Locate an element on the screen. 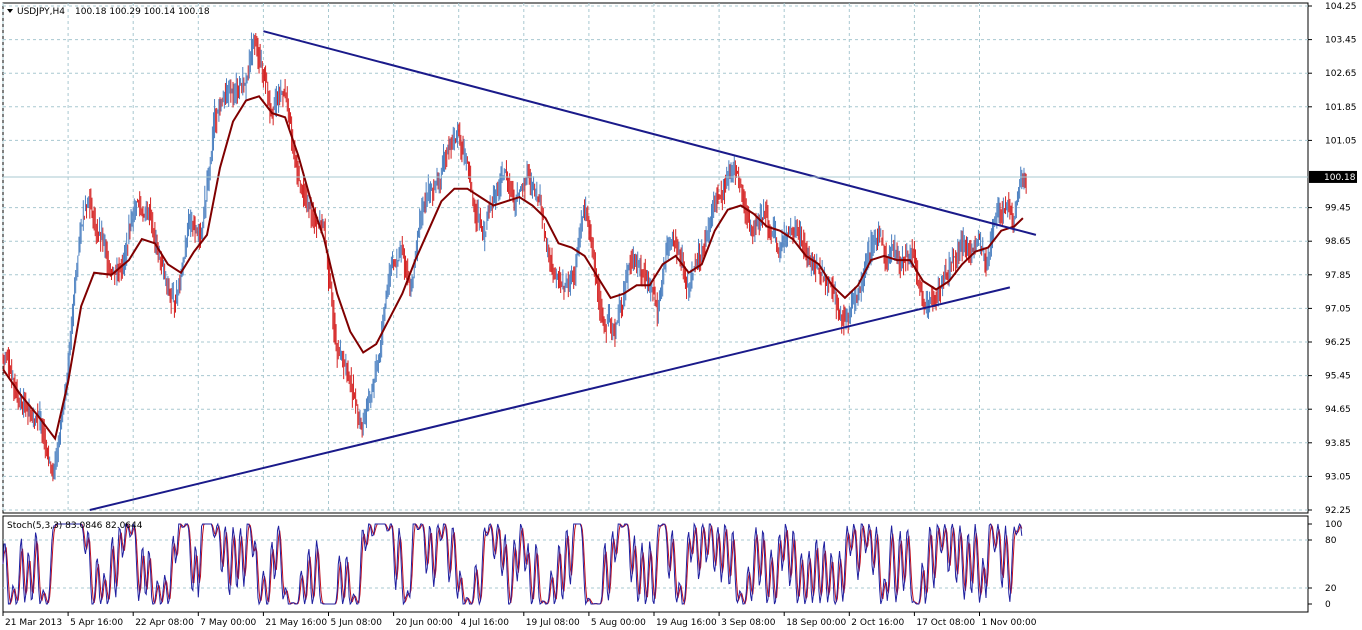 The image size is (1362, 630). stoch-tick-label: 80 is located at coordinates (1331, 541).